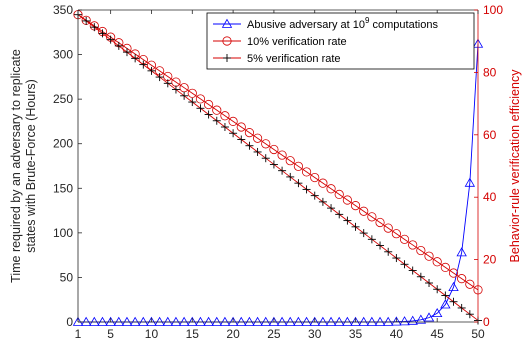 The image size is (530, 345). What do you see at coordinates (227, 23) in the screenshot?
I see `legend-series-1-marker` at bounding box center [227, 23].